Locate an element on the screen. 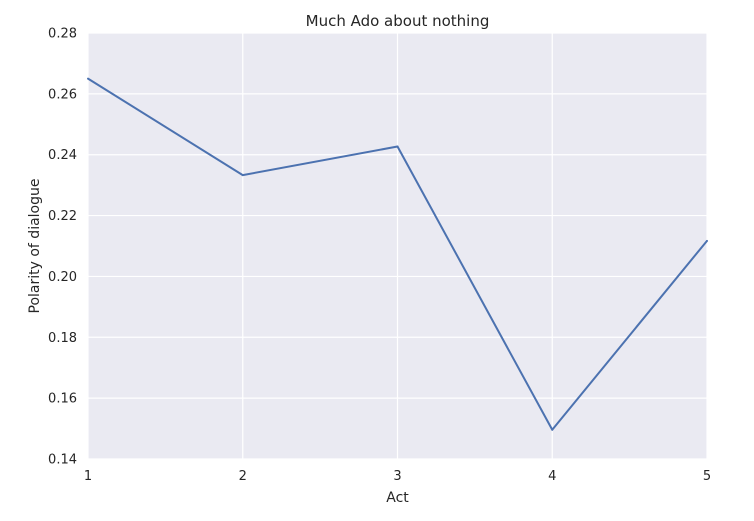 Image resolution: width=754 pixels, height=521 pixels. y-tick-label: 0.20 is located at coordinates (62, 277).